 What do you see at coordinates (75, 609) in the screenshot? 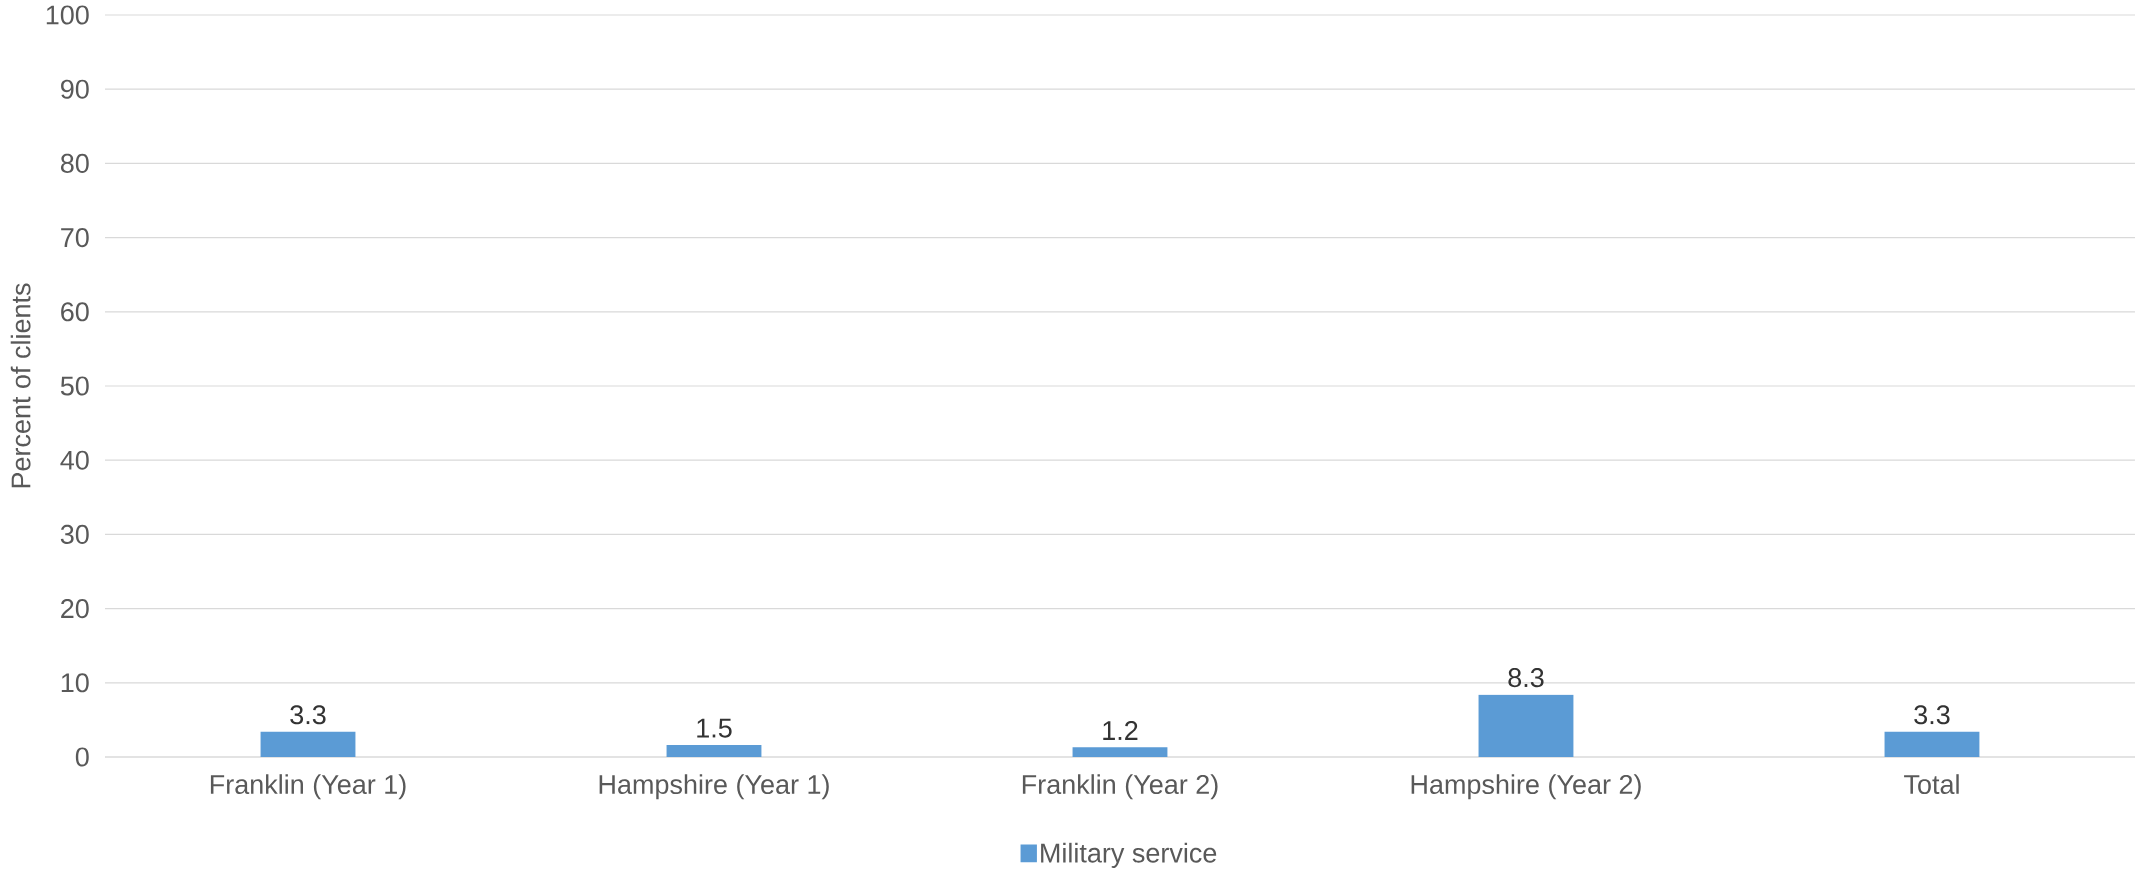
I see `y-tick-label: 20` at bounding box center [75, 609].